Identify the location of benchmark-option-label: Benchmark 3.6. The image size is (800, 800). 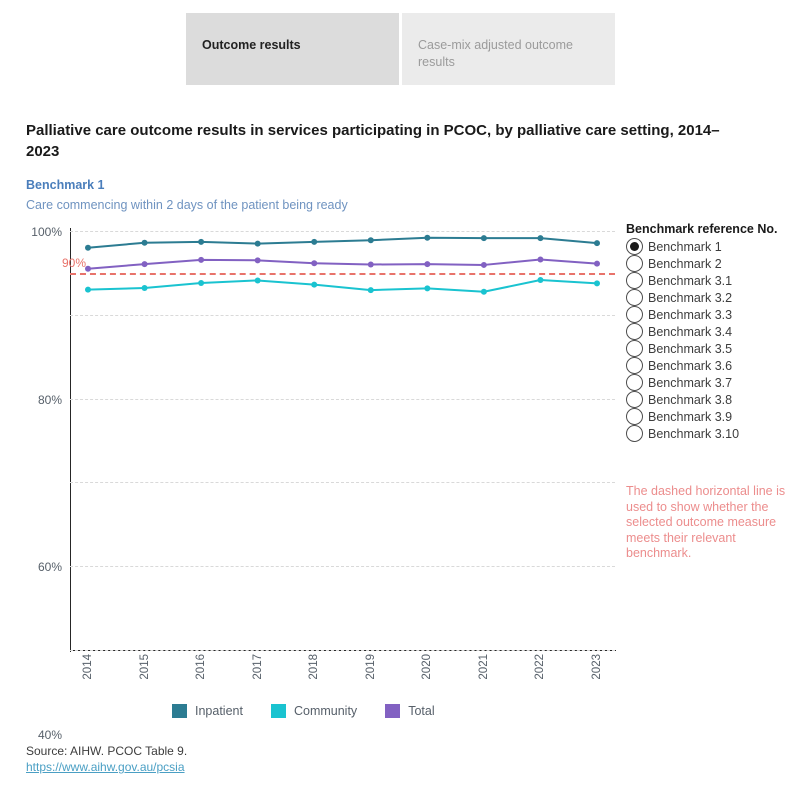
(690, 365).